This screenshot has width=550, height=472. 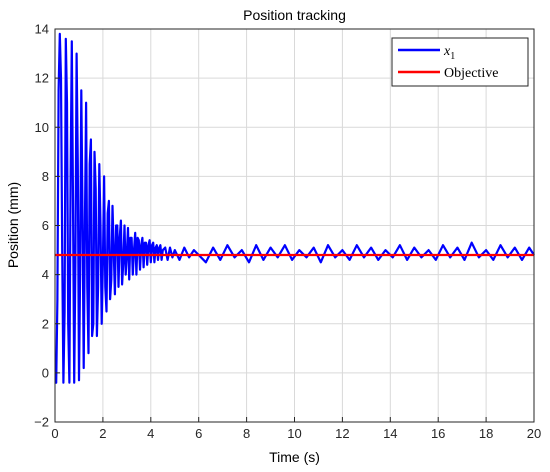 I want to click on legend-box, so click(x=460, y=62).